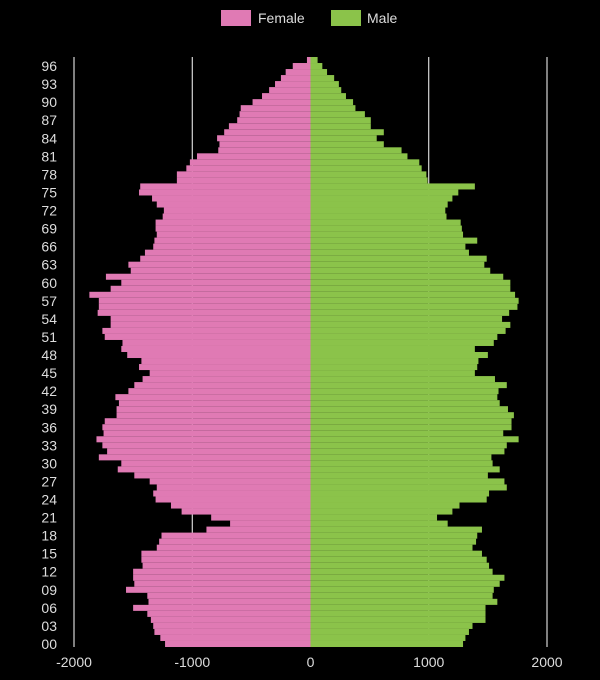 The width and height of the screenshot is (600, 680). What do you see at coordinates (49, 211) in the screenshot?
I see `y-tick-label: 72` at bounding box center [49, 211].